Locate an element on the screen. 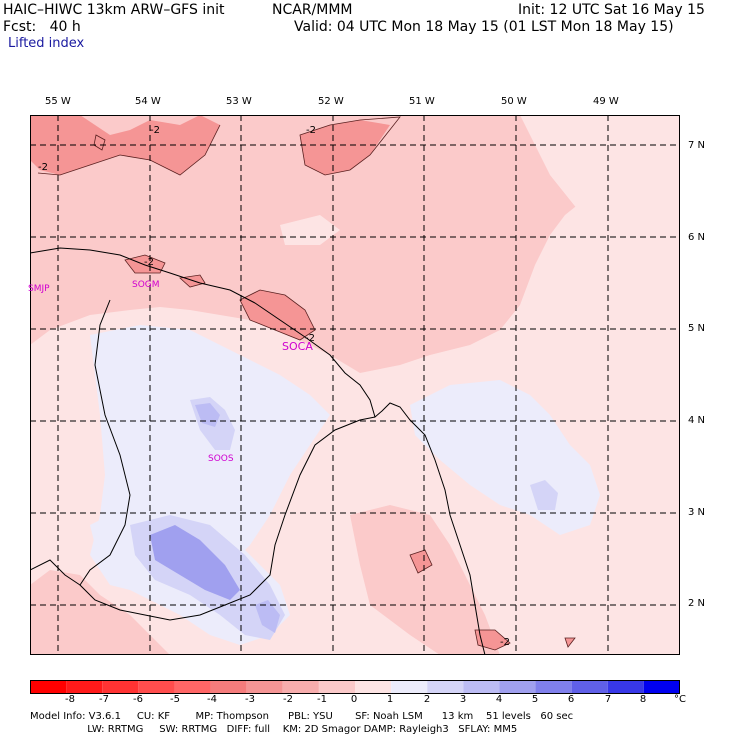 The image size is (740, 740). legend-label: -1 is located at coordinates (322, 699).